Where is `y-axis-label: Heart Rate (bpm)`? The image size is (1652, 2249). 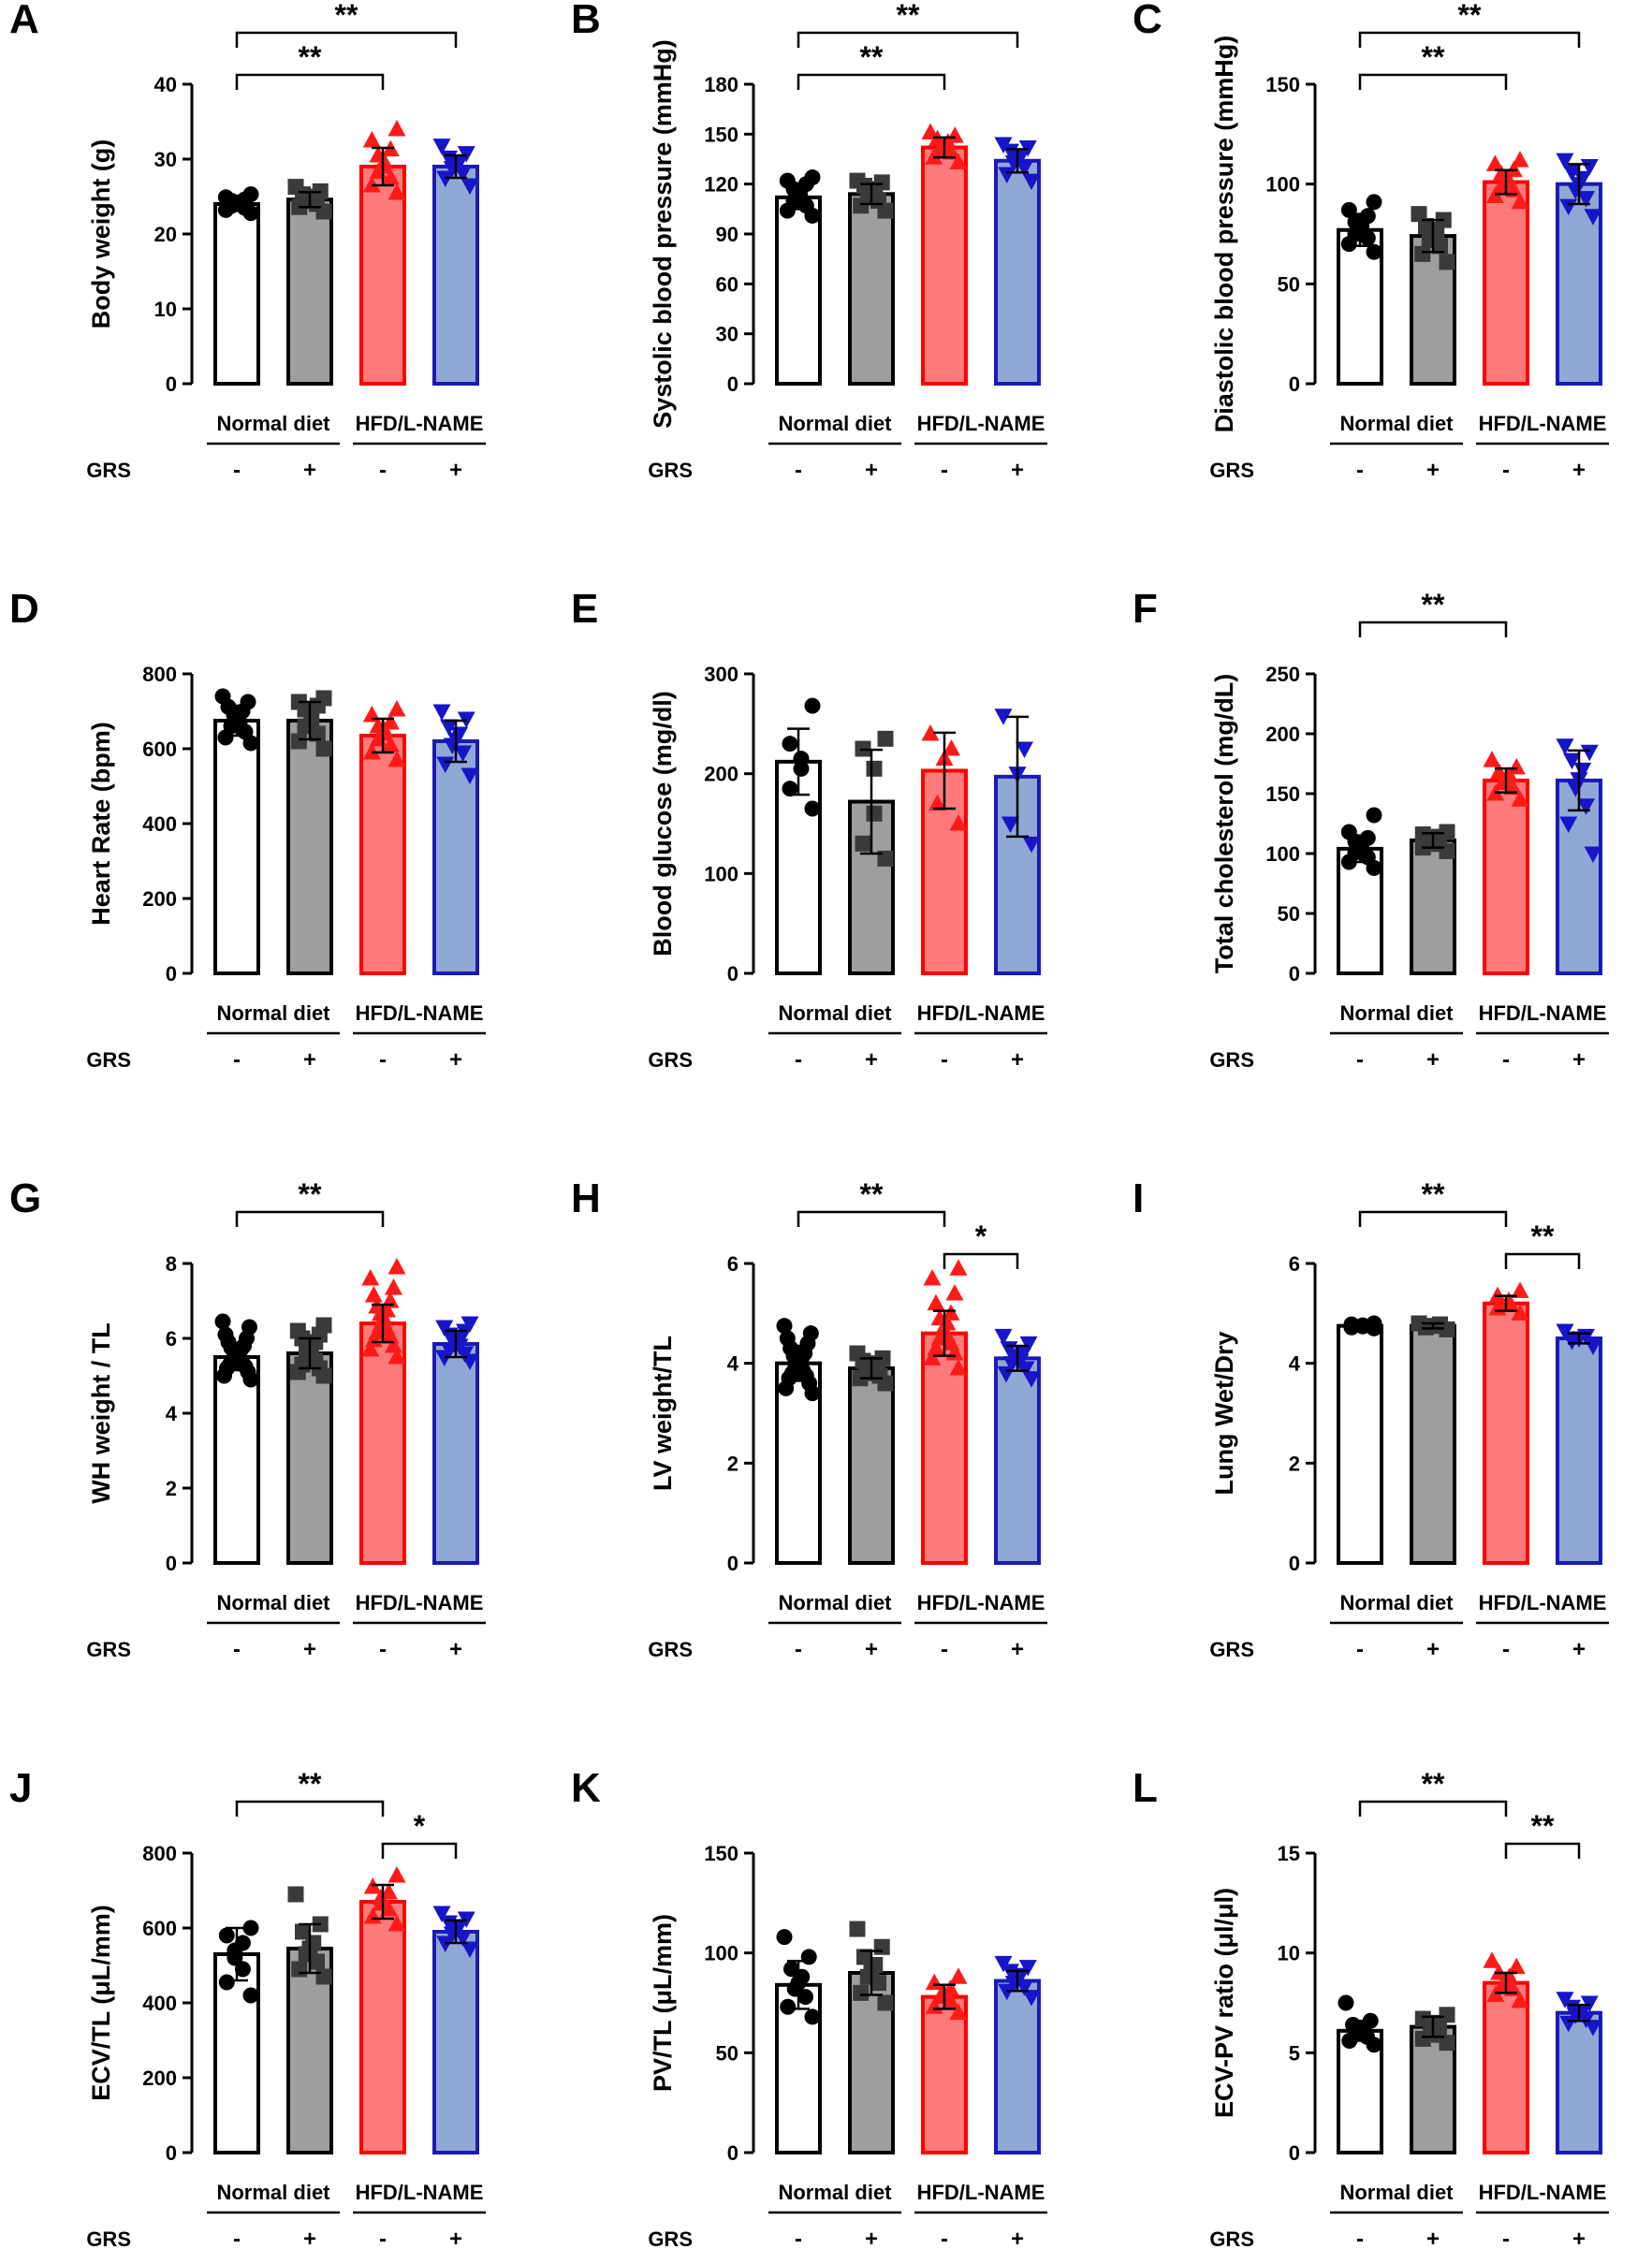
y-axis-label: Heart Rate (bpm) is located at coordinates (101, 824).